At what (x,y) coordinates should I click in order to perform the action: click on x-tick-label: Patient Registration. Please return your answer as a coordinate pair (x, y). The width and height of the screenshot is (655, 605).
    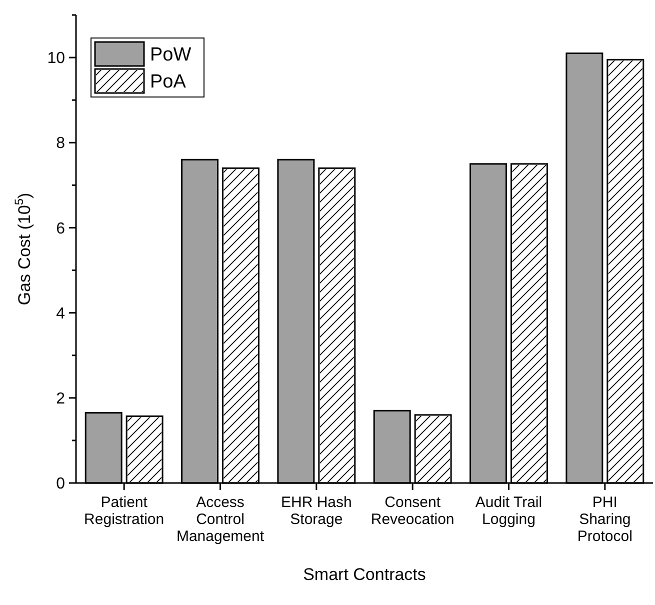
    Looking at the image, I should click on (124, 511).